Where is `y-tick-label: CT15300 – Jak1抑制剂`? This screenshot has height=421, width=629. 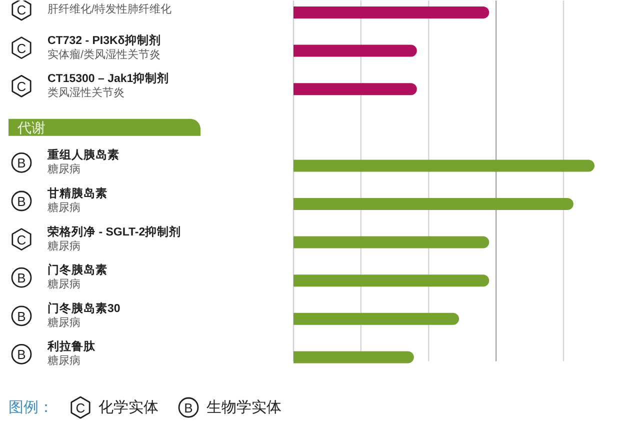 y-tick-label: CT15300 – Jak1抑制剂 is located at coordinates (109, 78).